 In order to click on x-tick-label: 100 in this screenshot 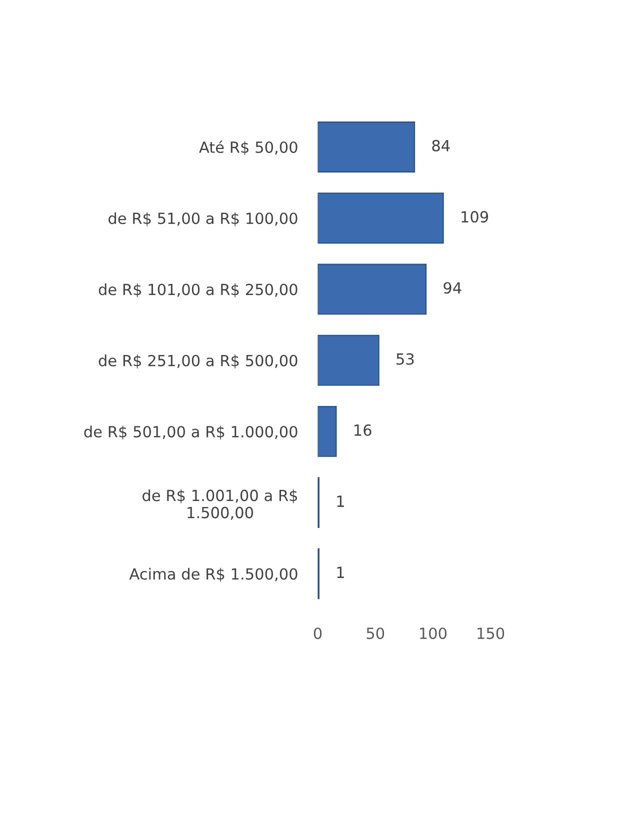, I will do `click(433, 634)`.